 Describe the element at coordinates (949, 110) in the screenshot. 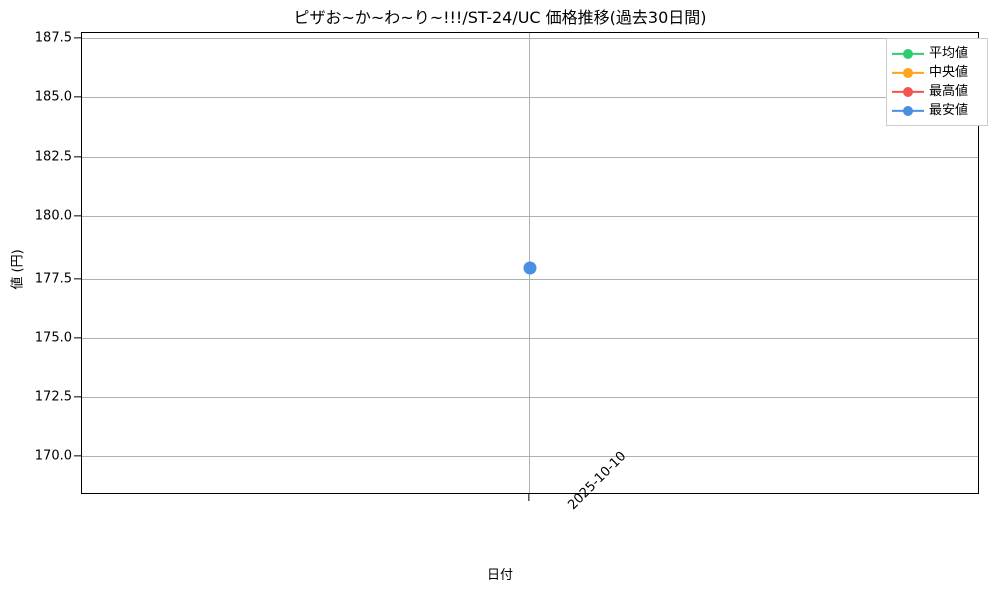

I see `legend-label: 最安値` at that location.